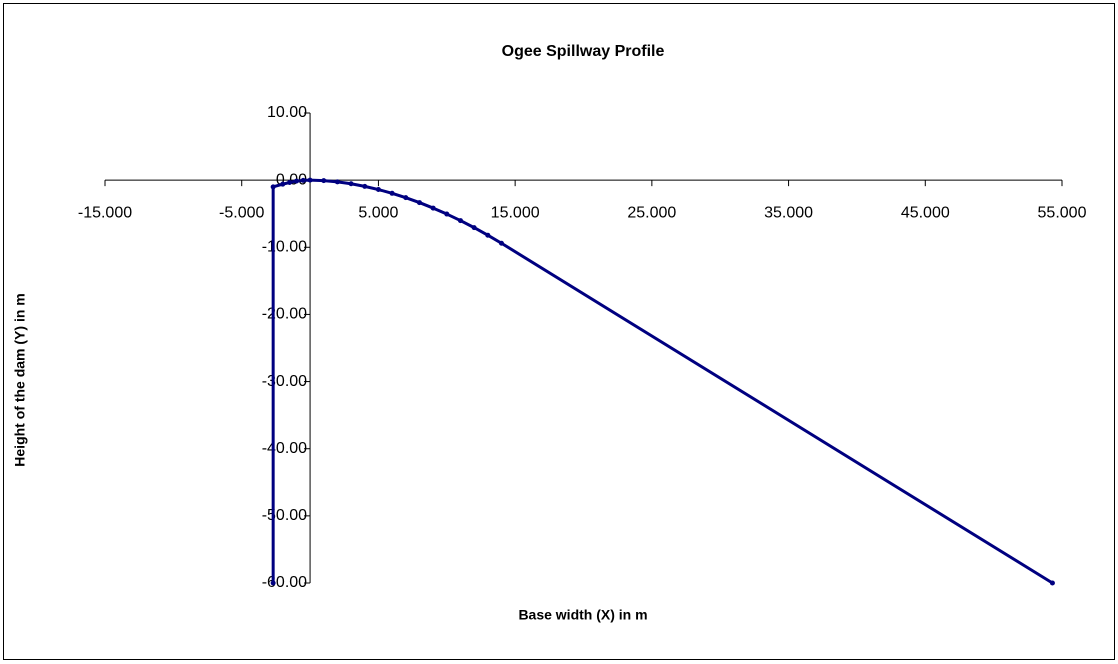 Image resolution: width=1118 pixels, height=664 pixels. What do you see at coordinates (651, 212) in the screenshot?
I see `x-tick-label: 25.000` at bounding box center [651, 212].